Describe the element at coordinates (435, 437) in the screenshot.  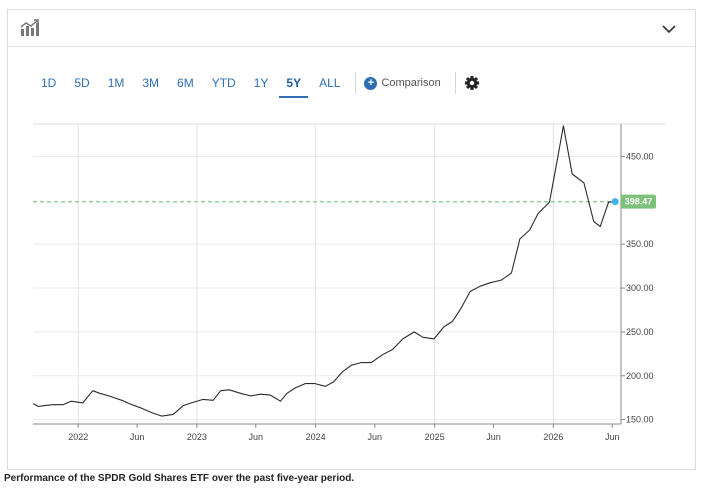
I see `x-tick-label: 2025` at that location.